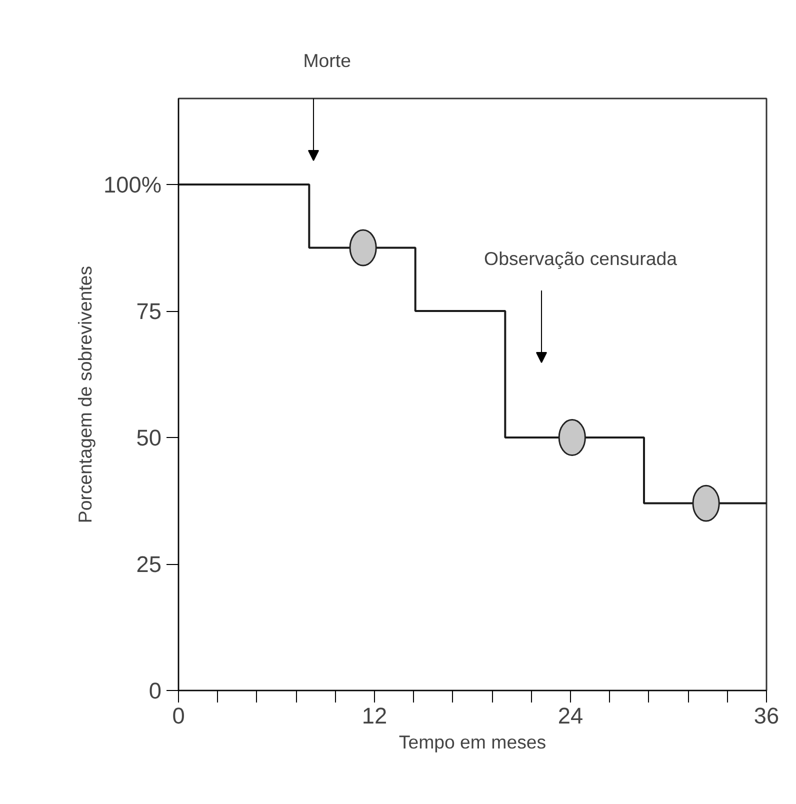 Image resolution: width=796 pixels, height=804 pixels. I want to click on text: Morte, so click(327, 60).